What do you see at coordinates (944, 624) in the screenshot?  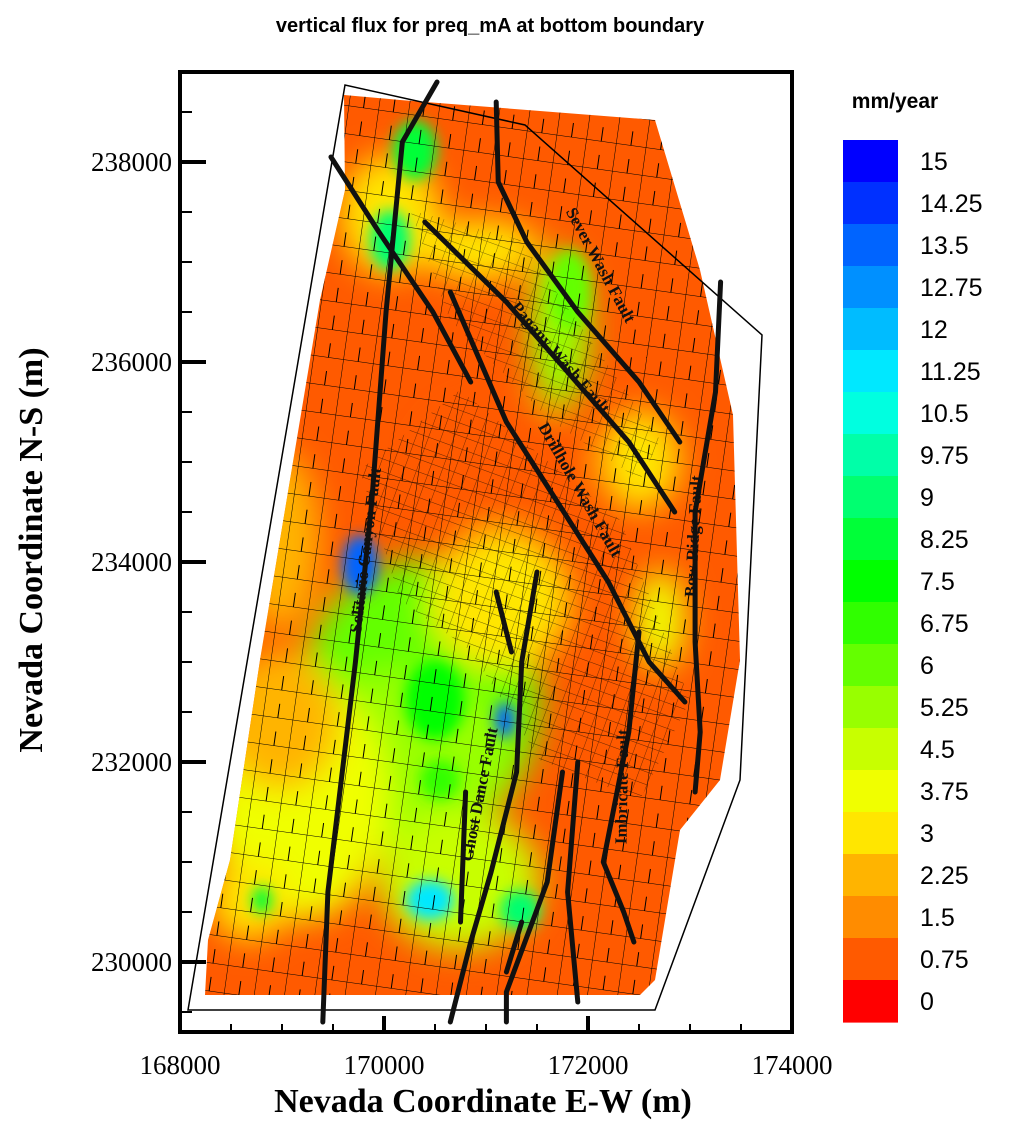 I see `colorbar-label: 6.75` at bounding box center [944, 624].